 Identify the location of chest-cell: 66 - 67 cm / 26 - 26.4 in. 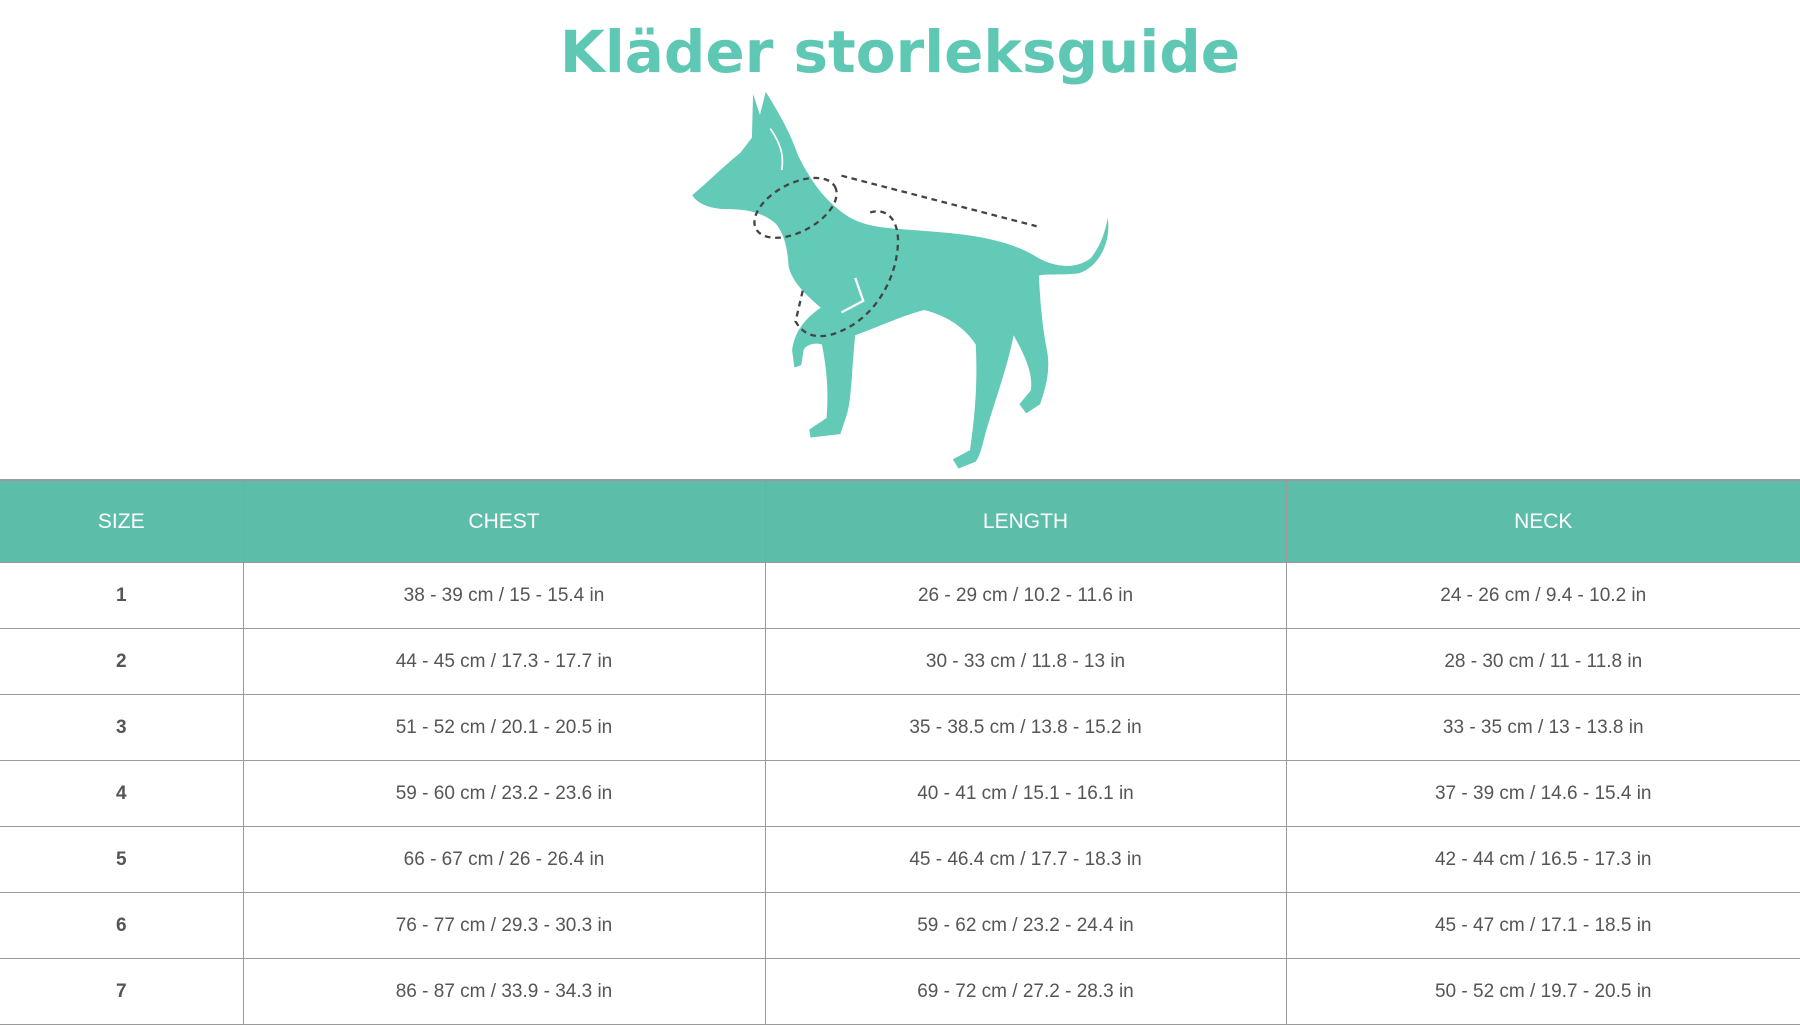
(504, 859).